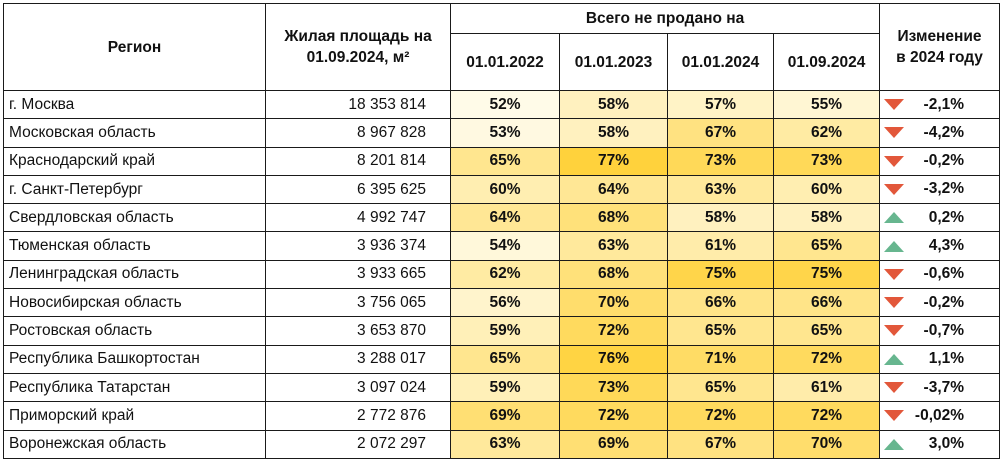  I want to click on unsold-share-cell: 71%, so click(720, 359).